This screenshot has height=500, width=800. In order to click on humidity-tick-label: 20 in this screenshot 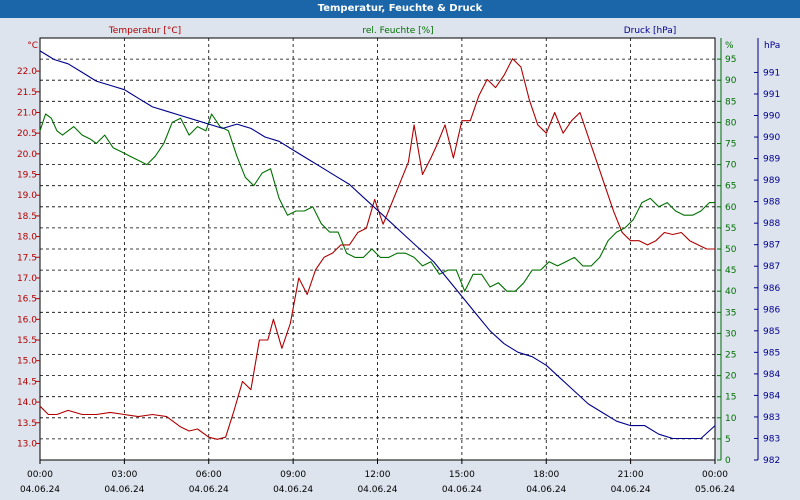, I will do `click(731, 377)`.